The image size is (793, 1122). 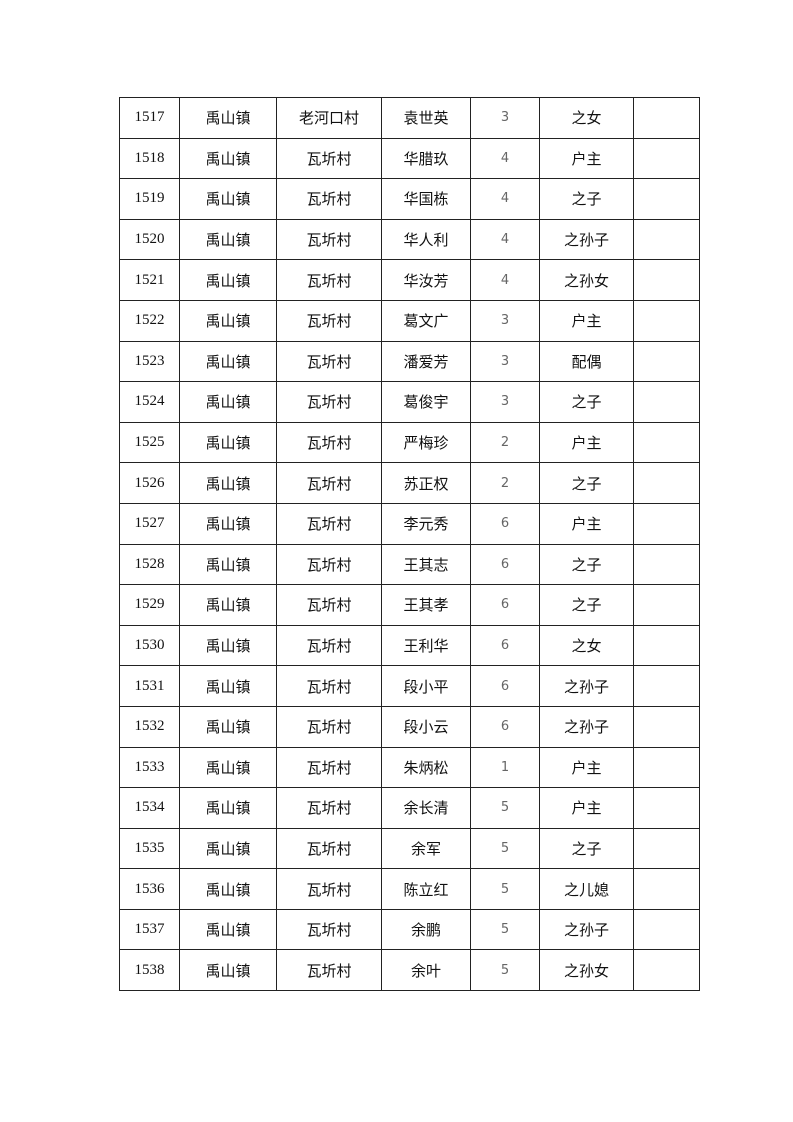 What do you see at coordinates (149, 118) in the screenshot?
I see `row-number-cell: 1517` at bounding box center [149, 118].